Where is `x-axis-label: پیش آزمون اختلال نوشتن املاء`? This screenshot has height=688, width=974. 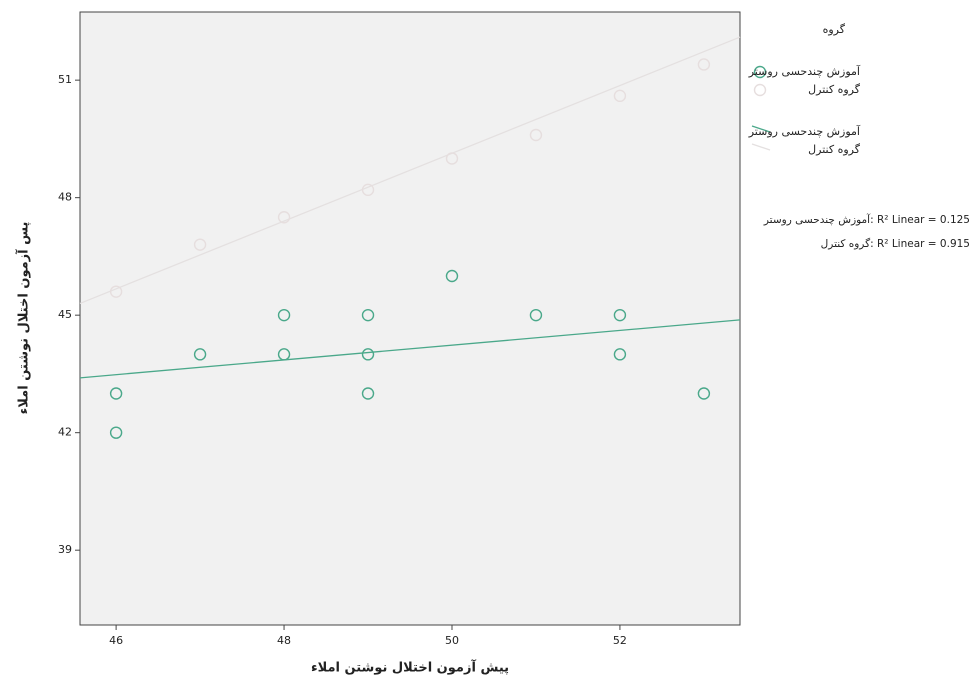 x-axis-label: پیش آزمون اختلال نوشتن املاء is located at coordinates (410, 667).